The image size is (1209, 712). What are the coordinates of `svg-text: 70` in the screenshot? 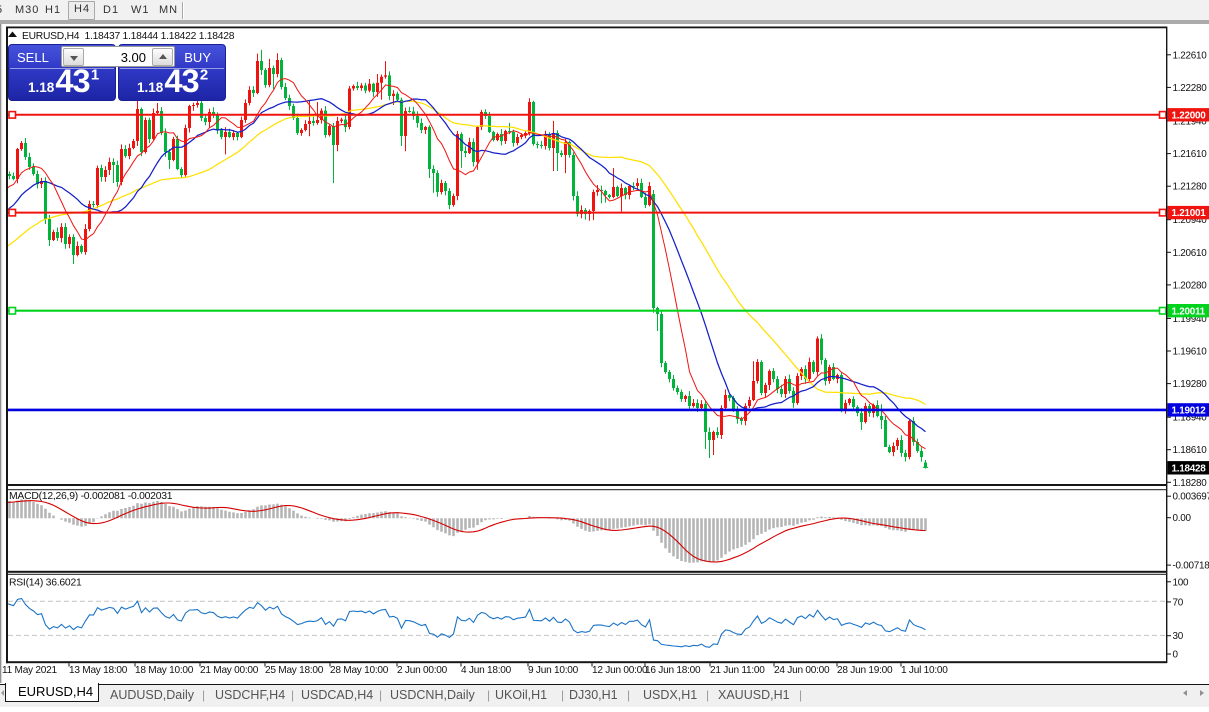 It's located at (1178, 602).